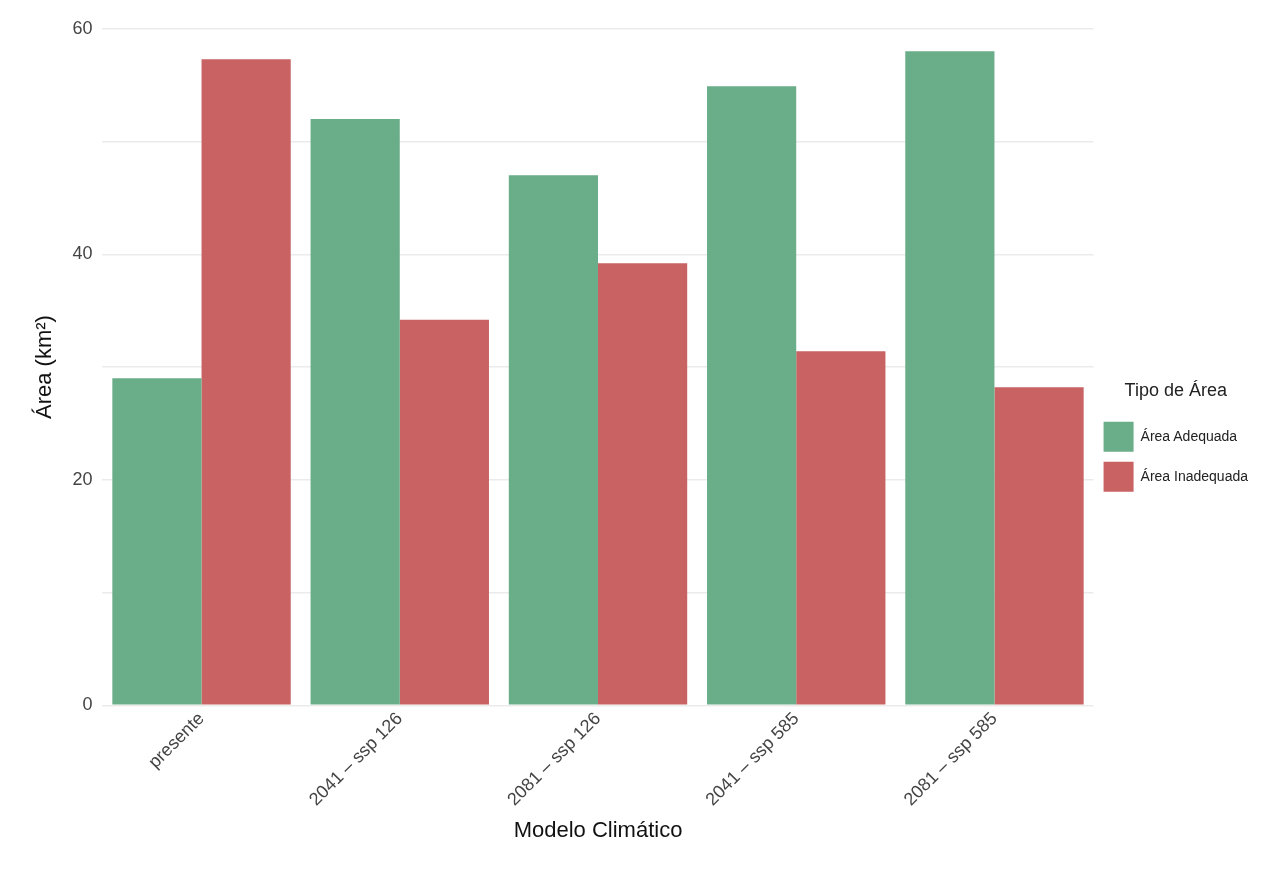 The image size is (1281, 869). Describe the element at coordinates (82, 253) in the screenshot. I see `y-tick-label: 40` at that location.